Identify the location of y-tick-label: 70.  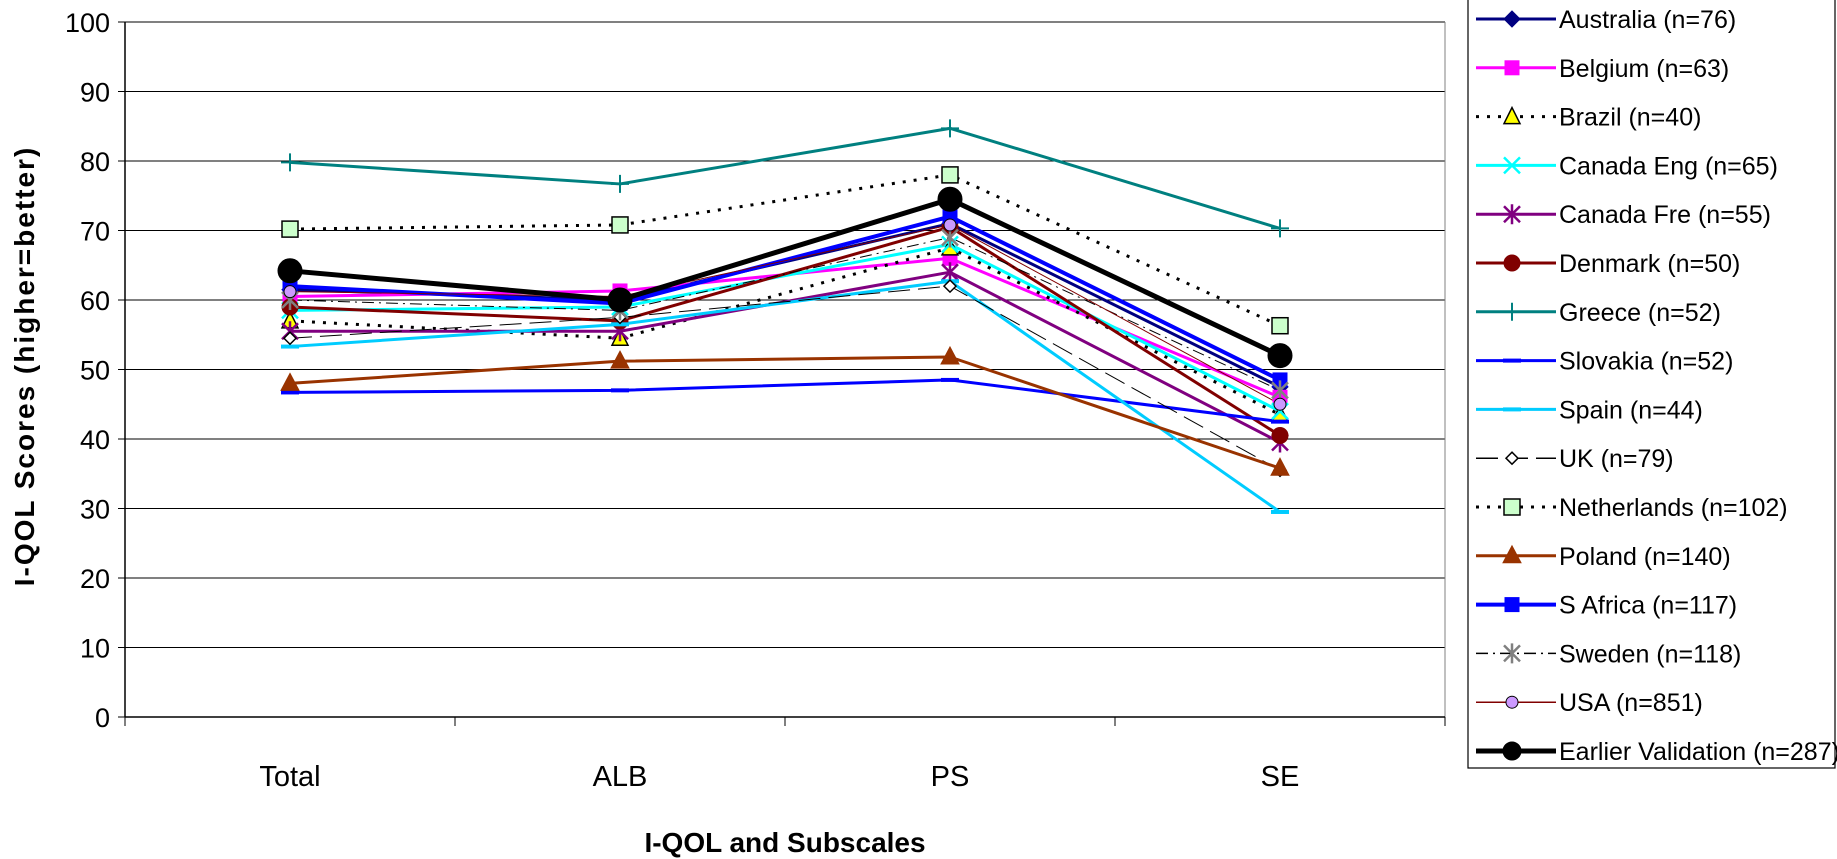
(95, 232).